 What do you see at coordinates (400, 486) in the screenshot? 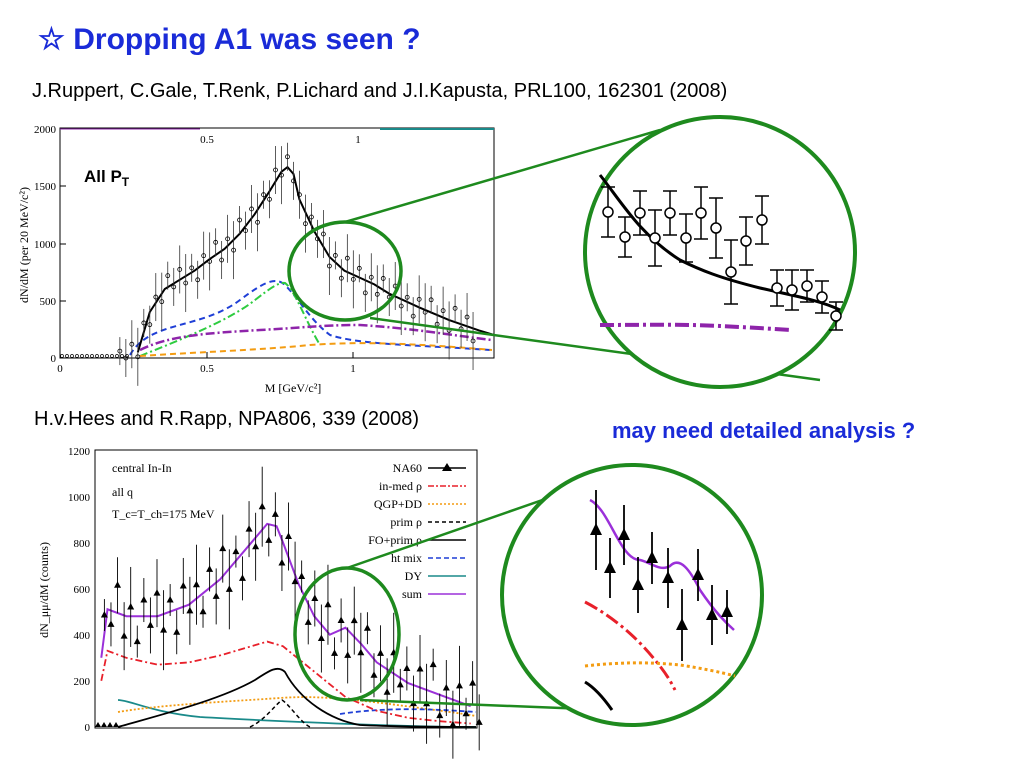
I see `legend-inmed: in-med ρ` at bounding box center [400, 486].